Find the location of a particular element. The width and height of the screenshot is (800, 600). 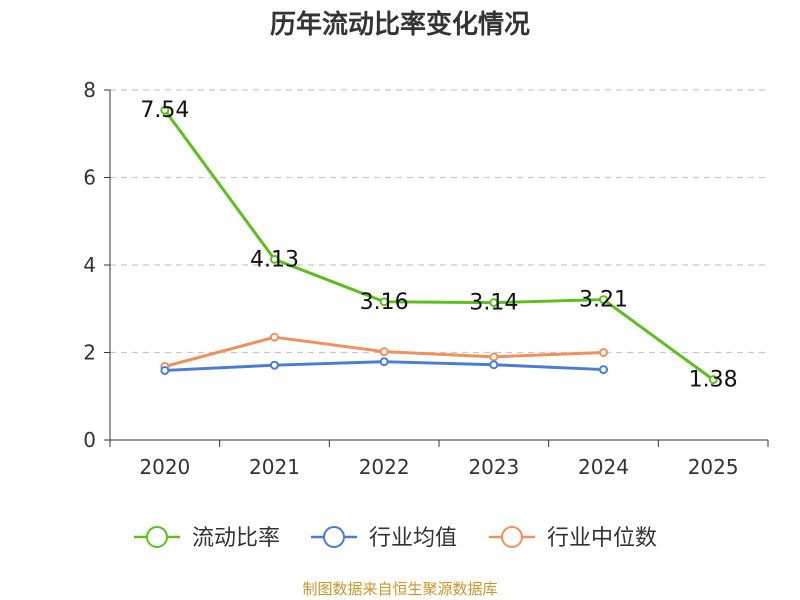

legend-item-2: 行业中位数 is located at coordinates (573, 538).